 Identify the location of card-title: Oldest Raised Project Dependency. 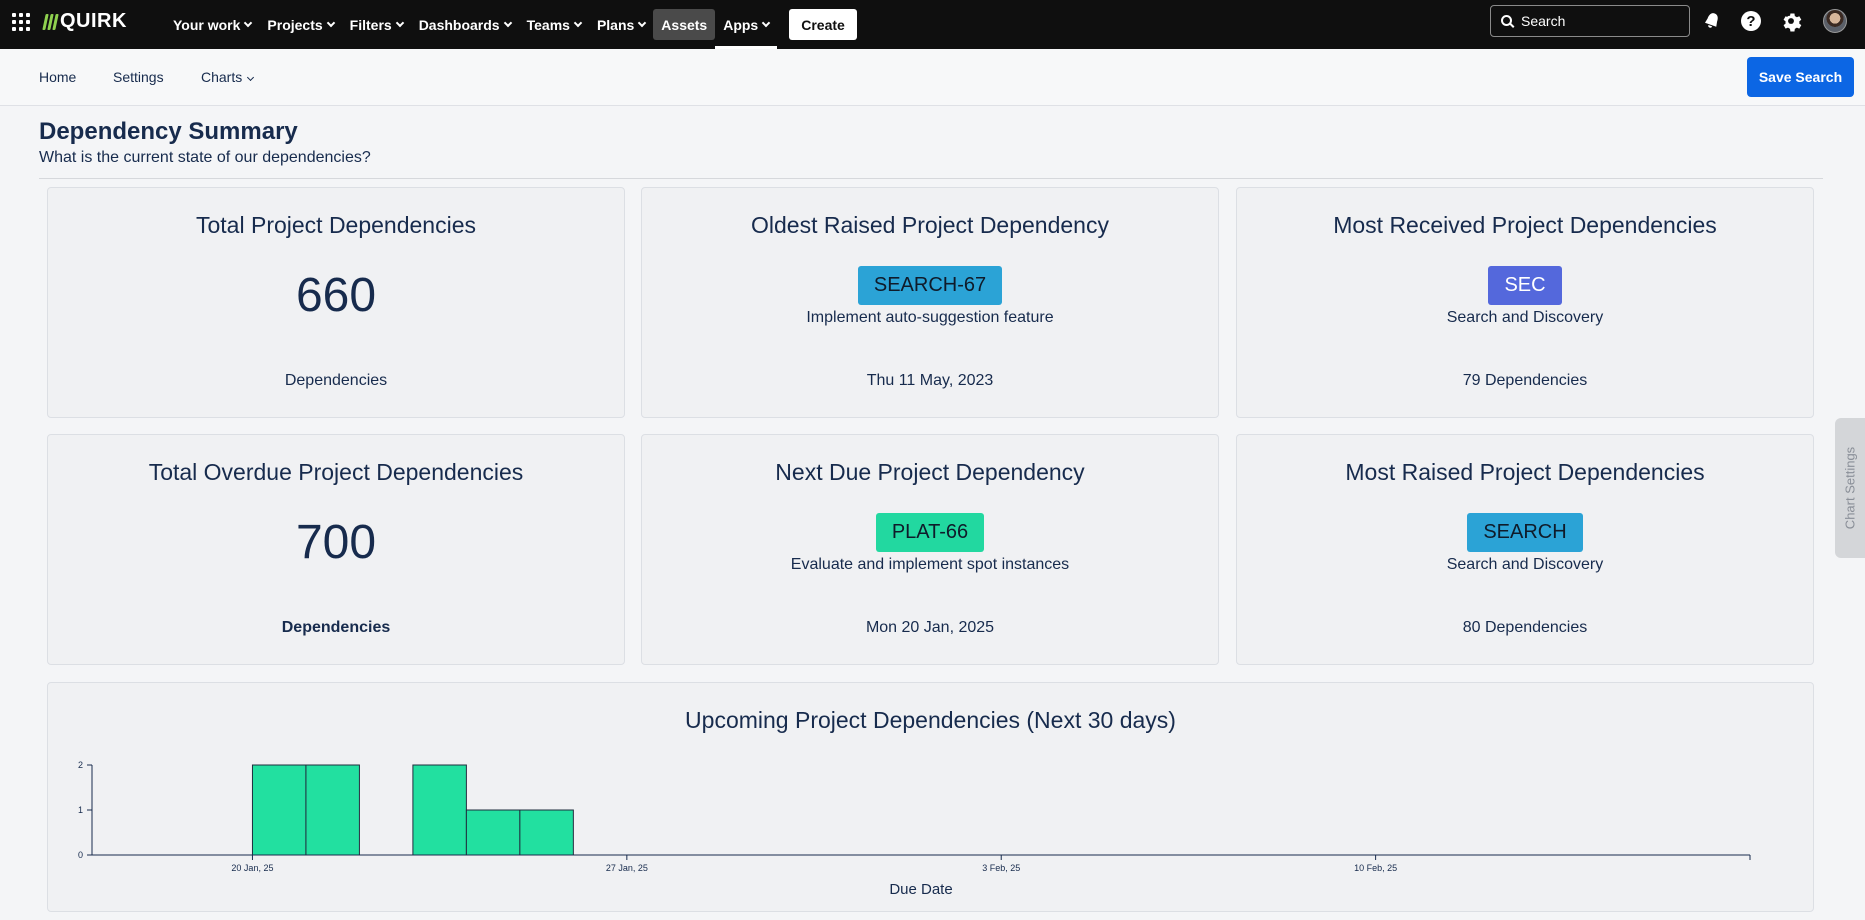
(930, 225).